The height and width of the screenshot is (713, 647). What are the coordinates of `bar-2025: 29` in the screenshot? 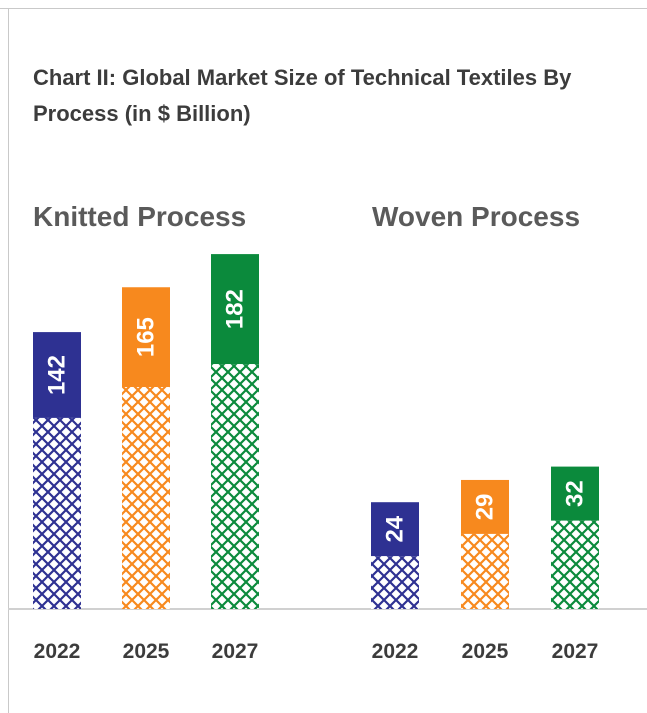 It's located at (485, 544).